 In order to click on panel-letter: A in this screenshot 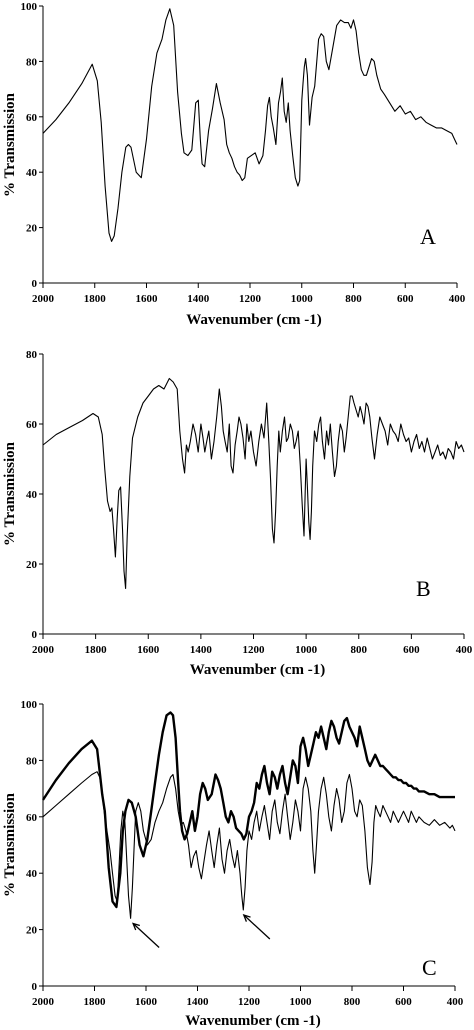, I will do `click(428, 236)`.